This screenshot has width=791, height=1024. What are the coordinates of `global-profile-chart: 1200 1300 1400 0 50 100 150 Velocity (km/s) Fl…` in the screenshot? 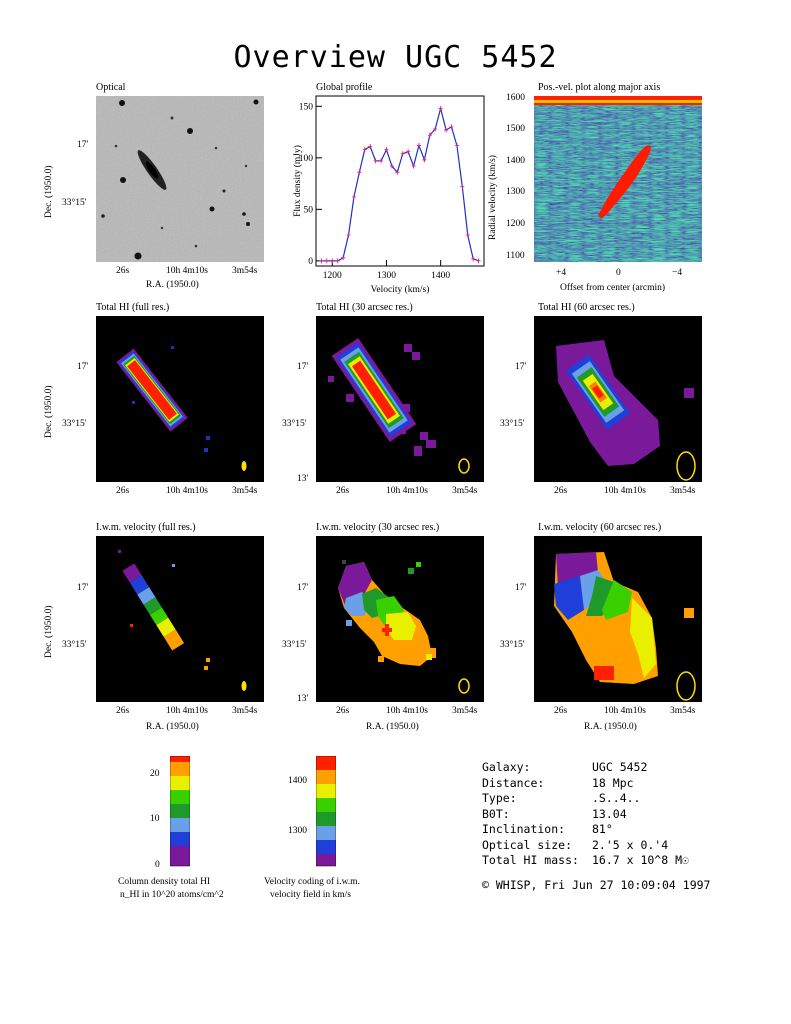 It's located at (388, 195).